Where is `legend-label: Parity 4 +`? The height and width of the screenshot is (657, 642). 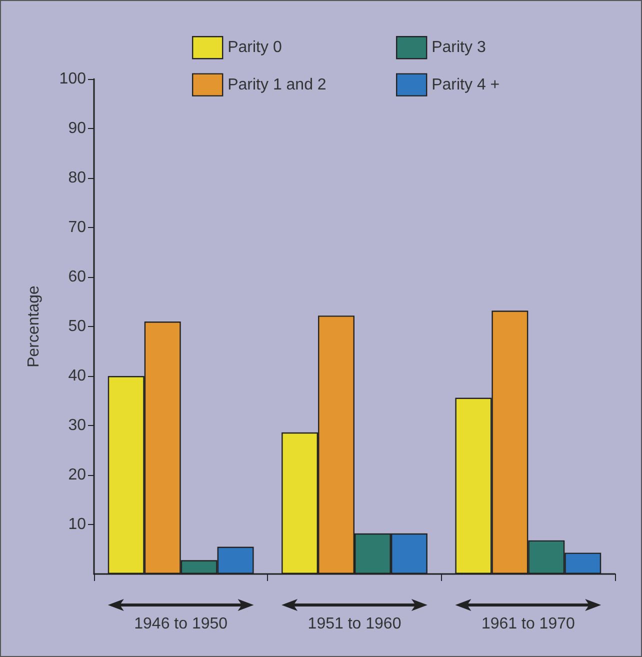 legend-label: Parity 4 + is located at coordinates (466, 85).